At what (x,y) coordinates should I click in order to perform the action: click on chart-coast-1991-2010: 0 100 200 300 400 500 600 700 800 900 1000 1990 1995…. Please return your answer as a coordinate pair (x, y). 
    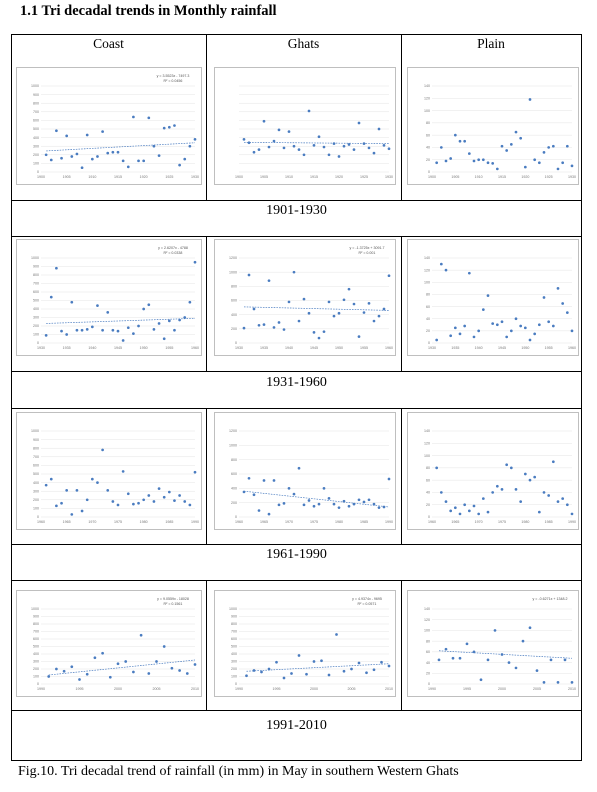
    Looking at the image, I should click on (109, 643).